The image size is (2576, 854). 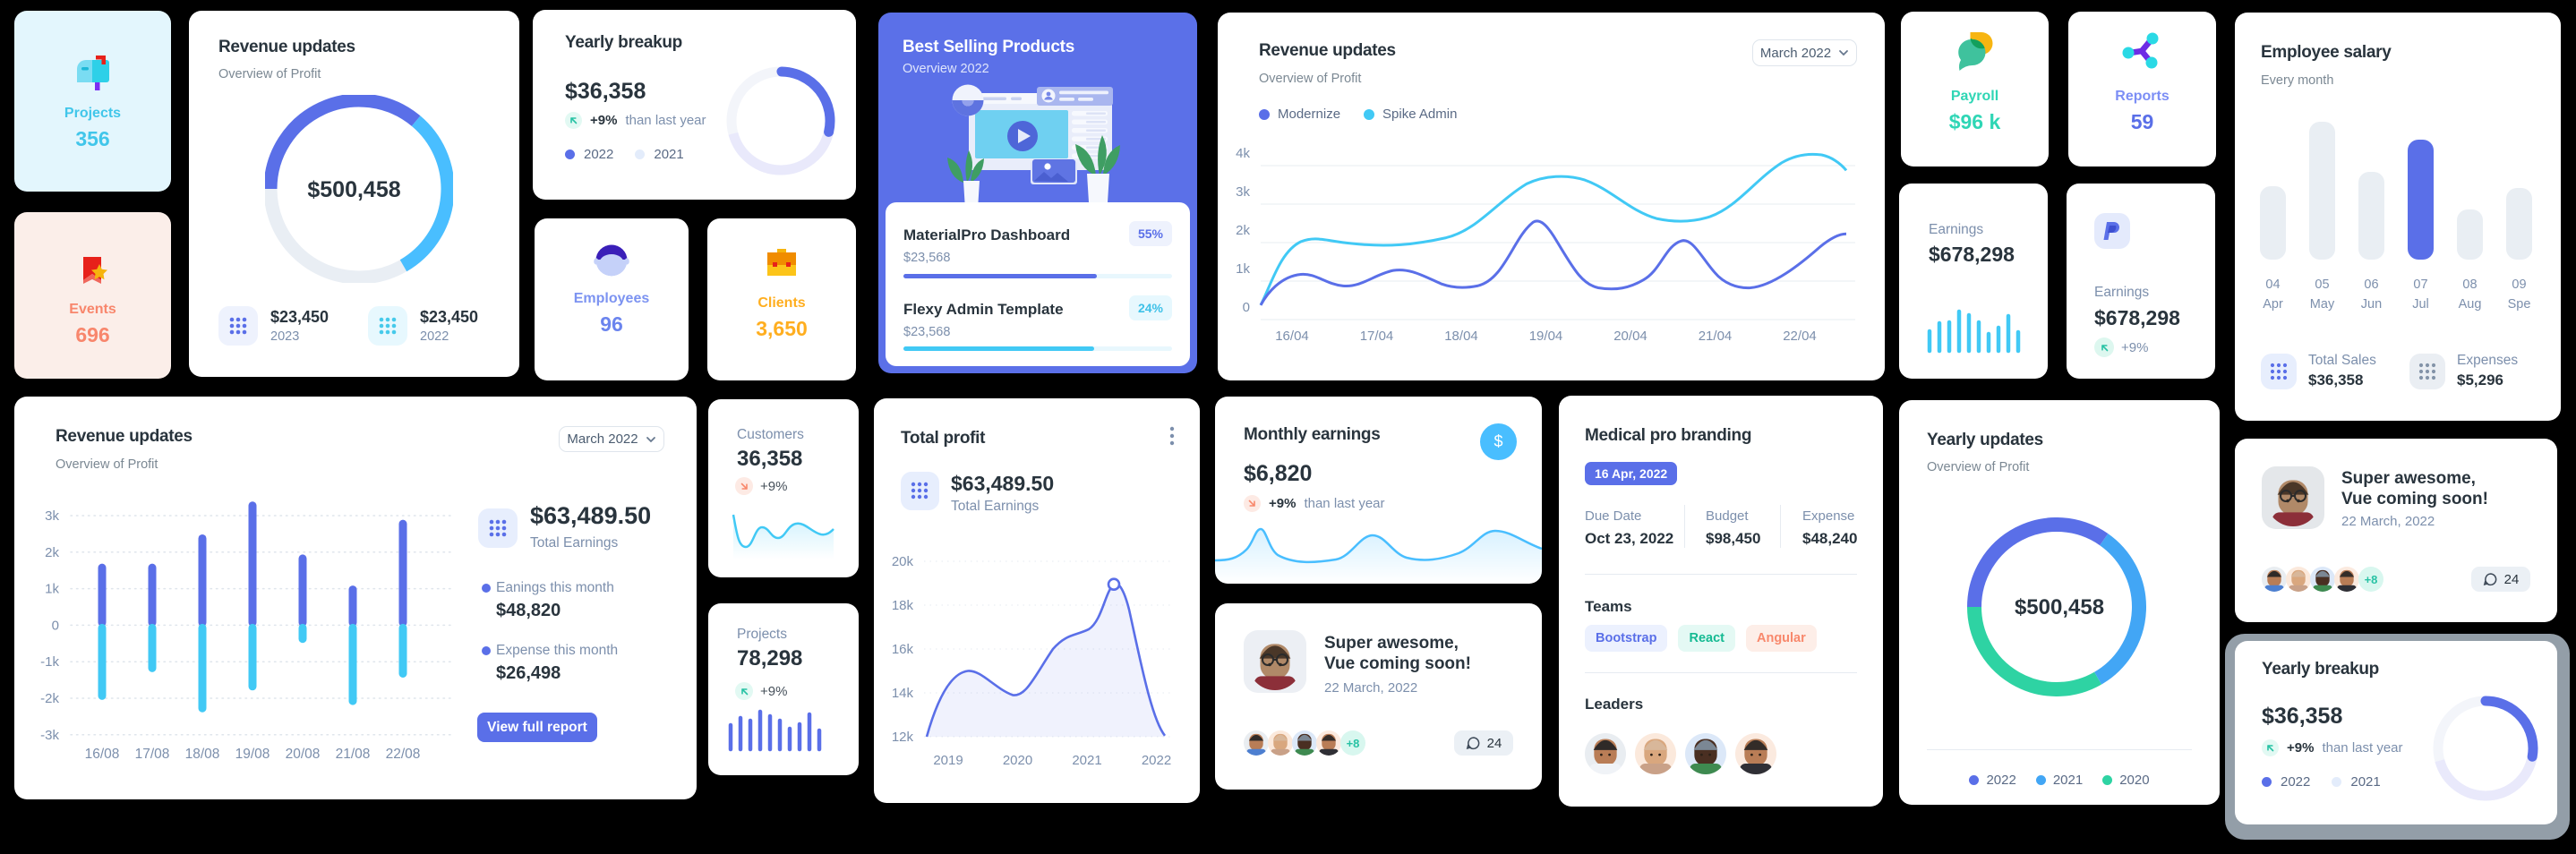 I want to click on svg-text: Aug, so click(x=2470, y=304).